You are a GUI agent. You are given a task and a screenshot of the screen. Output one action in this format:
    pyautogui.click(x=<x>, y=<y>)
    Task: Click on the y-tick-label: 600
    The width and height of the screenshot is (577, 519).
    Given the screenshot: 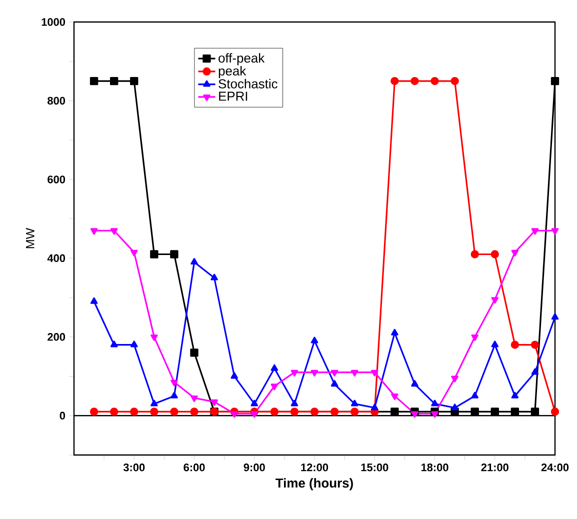 What is the action you would take?
    pyautogui.click(x=57, y=180)
    